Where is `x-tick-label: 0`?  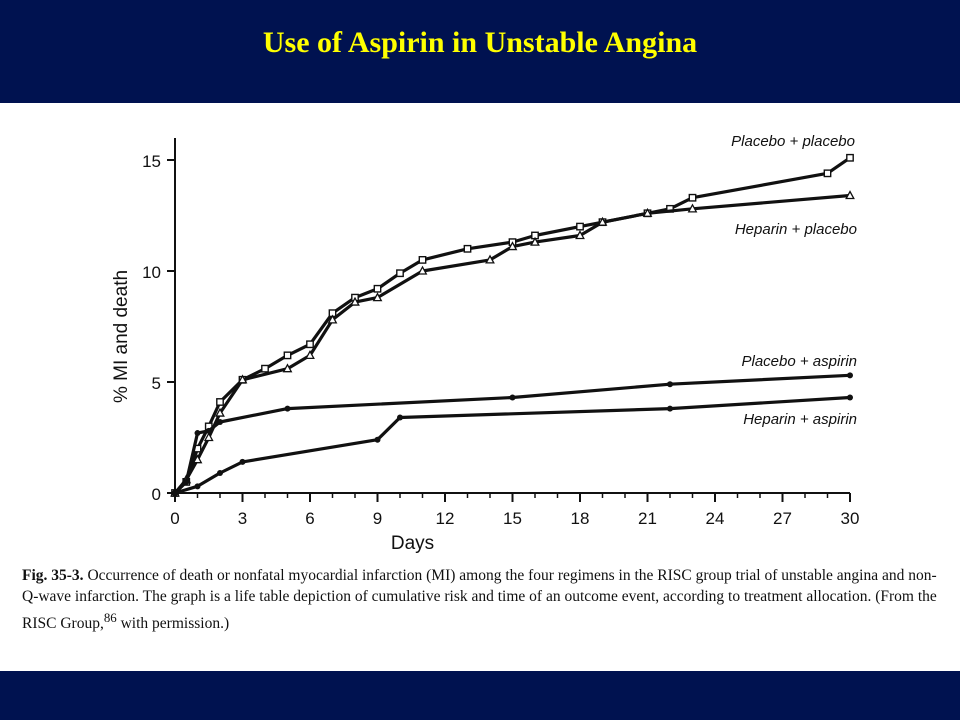 x-tick-label: 0 is located at coordinates (174, 518).